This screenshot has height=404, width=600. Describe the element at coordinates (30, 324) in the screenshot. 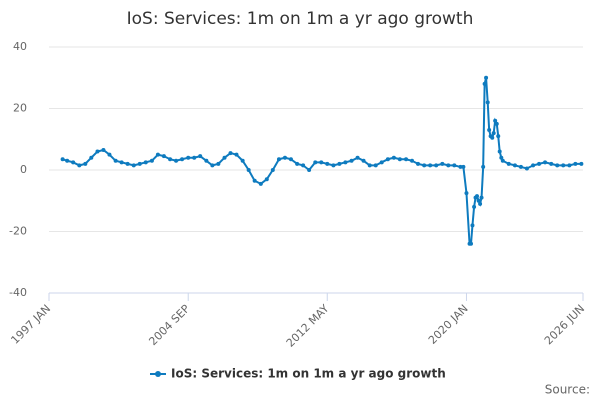

I see `x-tick-label: 1997 JAN` at that location.